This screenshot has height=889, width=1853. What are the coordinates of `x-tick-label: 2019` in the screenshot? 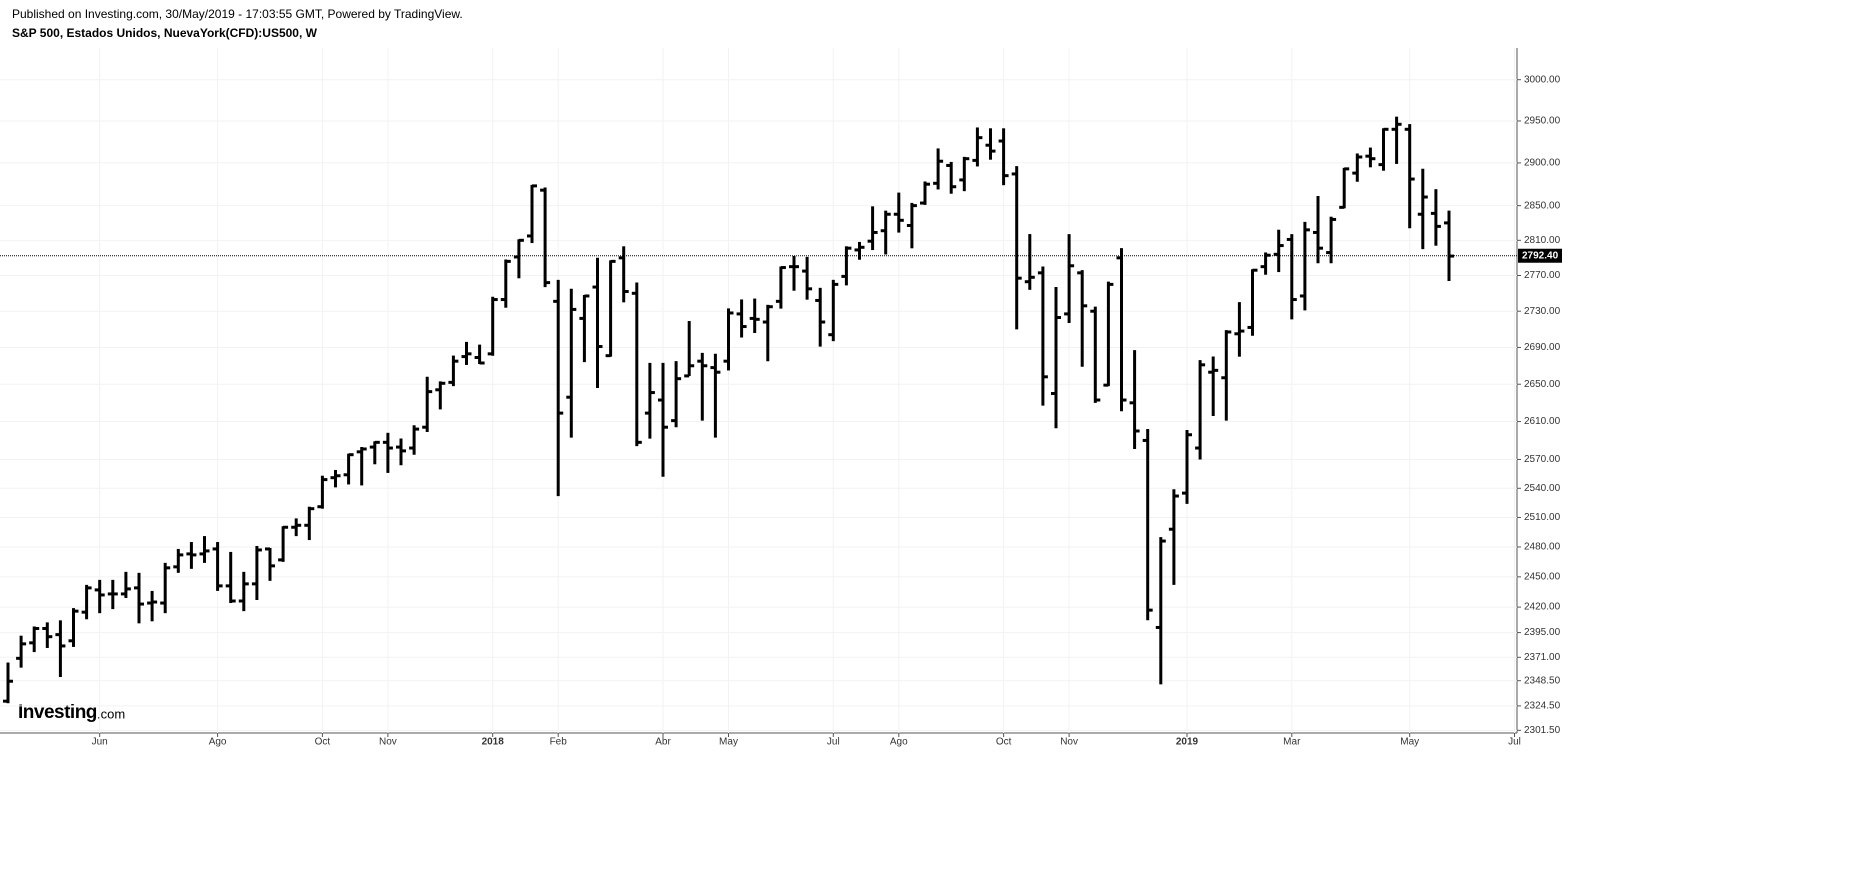 It's located at (1187, 742).